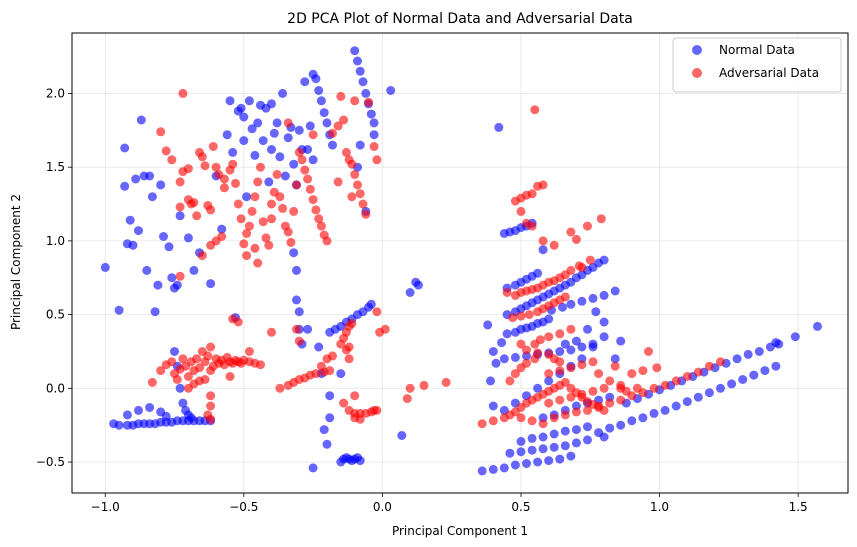 The width and height of the screenshot is (857, 547). I want to click on x-axis-label: Principal Component 1, so click(460, 531).